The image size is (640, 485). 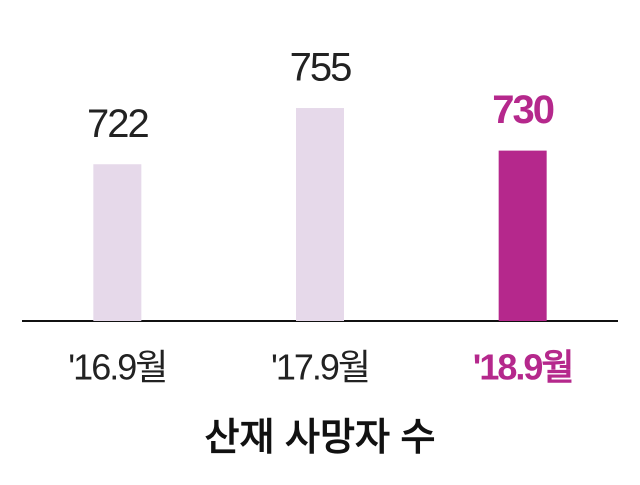 I want to click on chart-title: 산재 사망자 수, so click(x=320, y=438).